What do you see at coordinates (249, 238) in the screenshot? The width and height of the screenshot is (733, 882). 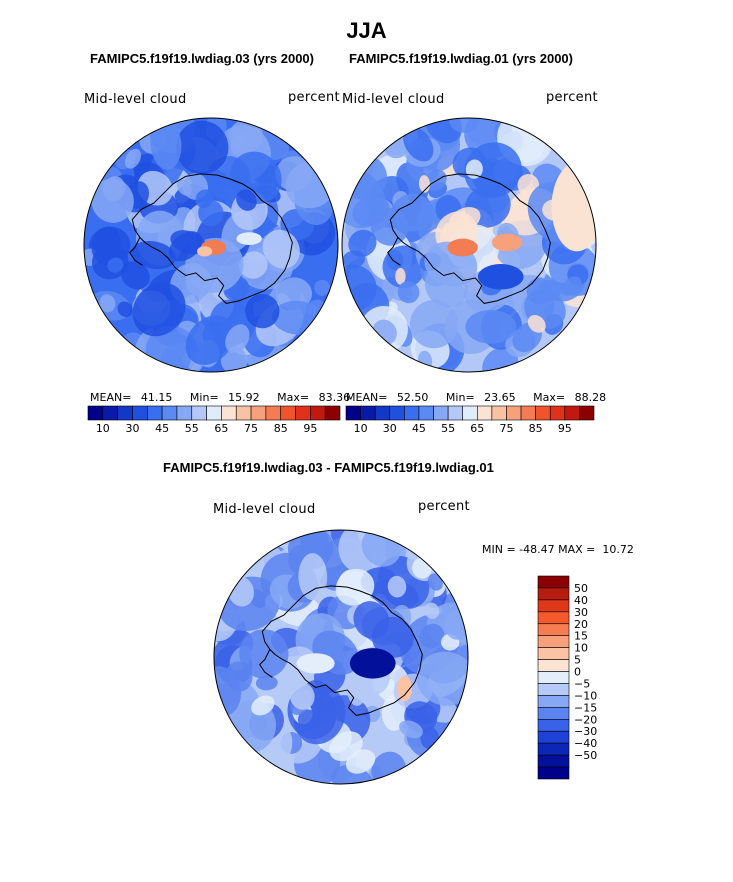 I see `panel-1-map-feature-cell` at bounding box center [249, 238].